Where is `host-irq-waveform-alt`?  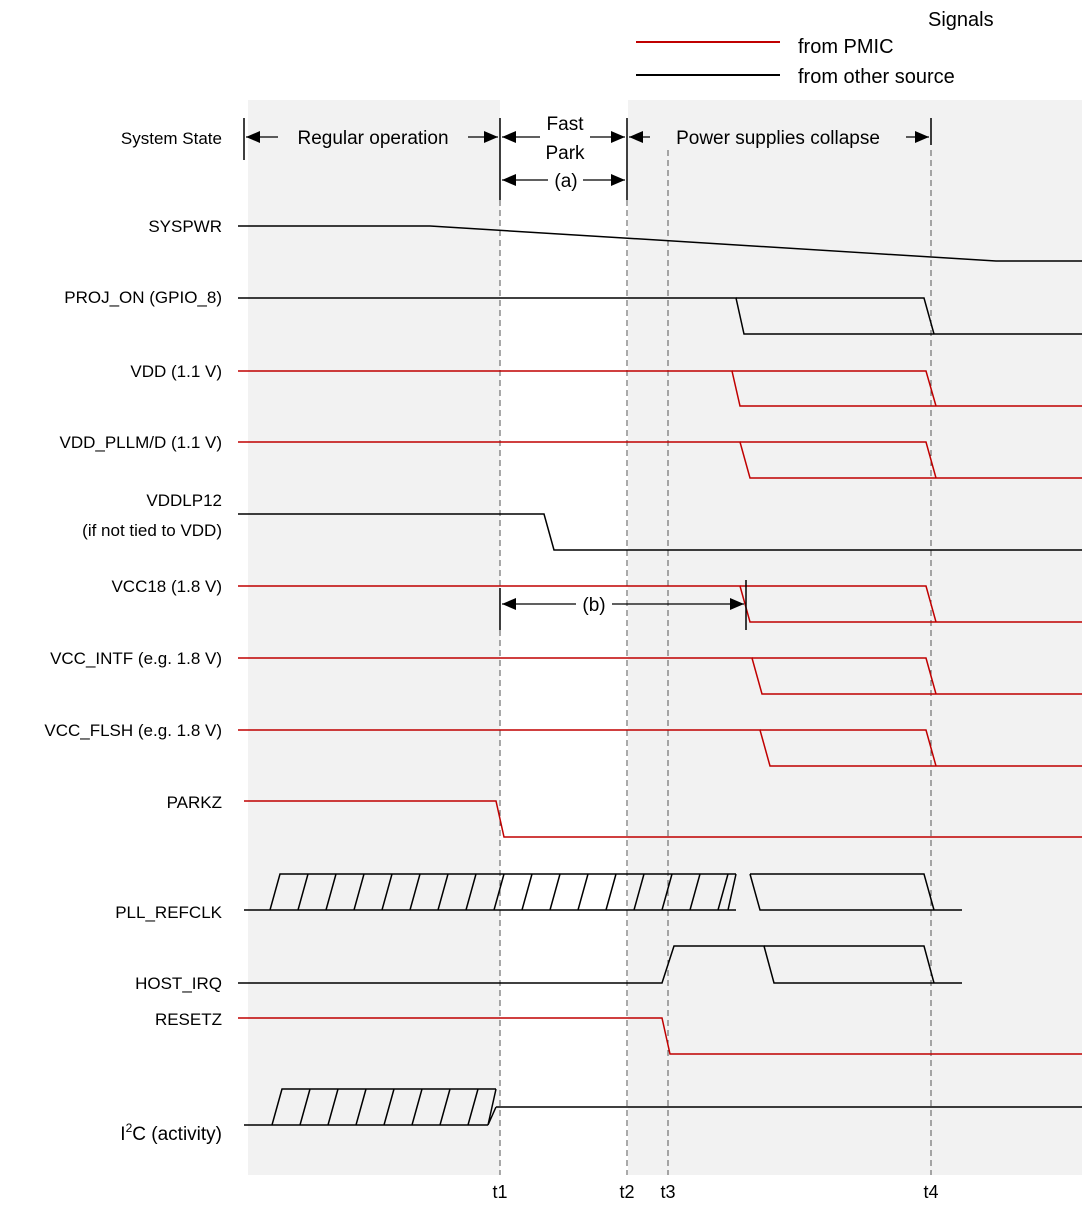
host-irq-waveform-alt is located at coordinates (849, 964).